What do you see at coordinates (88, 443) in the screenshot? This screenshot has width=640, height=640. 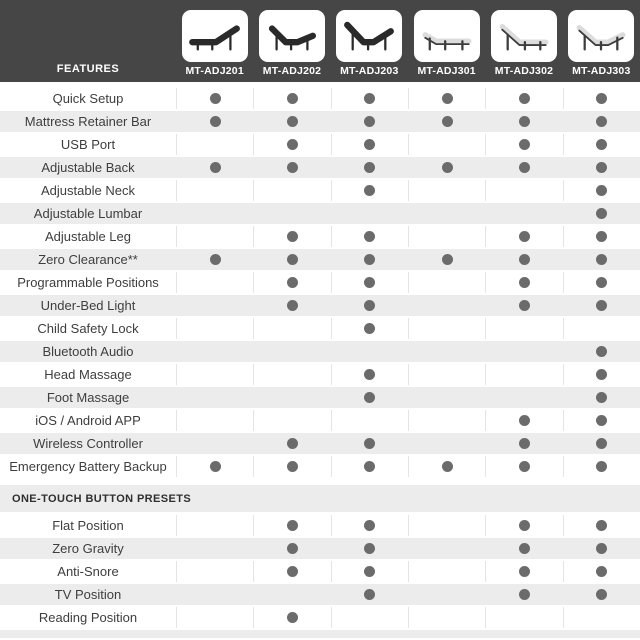 I see `feature-name: Wireless Controller` at bounding box center [88, 443].